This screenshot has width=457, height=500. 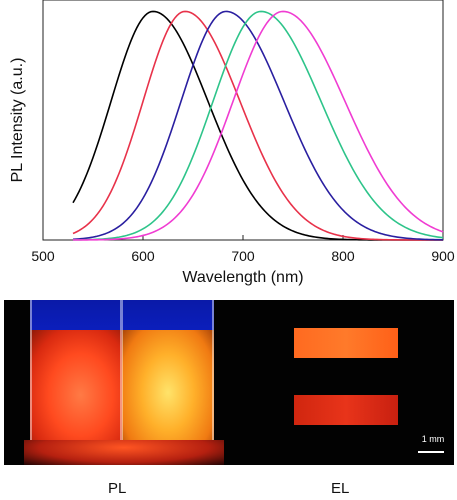 I want to click on y-axis-label: PL Intensity (a.u.), so click(x=17, y=120).